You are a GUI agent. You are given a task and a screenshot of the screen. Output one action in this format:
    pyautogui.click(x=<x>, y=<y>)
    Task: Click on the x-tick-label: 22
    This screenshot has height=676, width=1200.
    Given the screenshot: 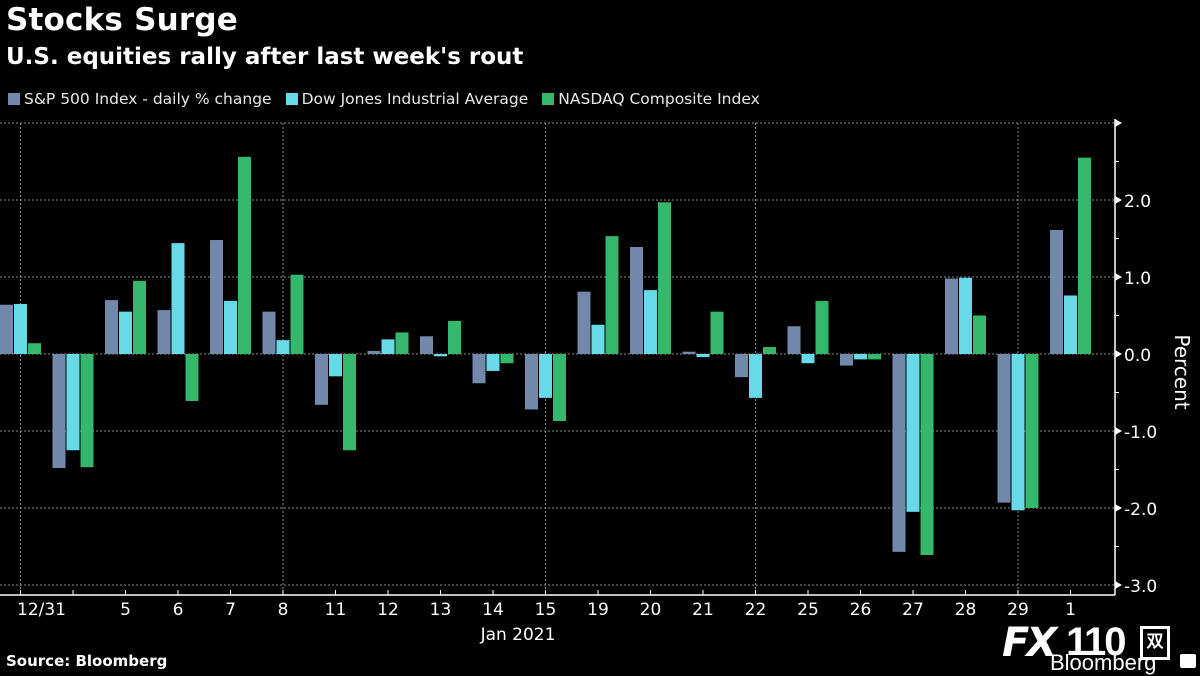 What is the action you would take?
    pyautogui.click(x=756, y=610)
    